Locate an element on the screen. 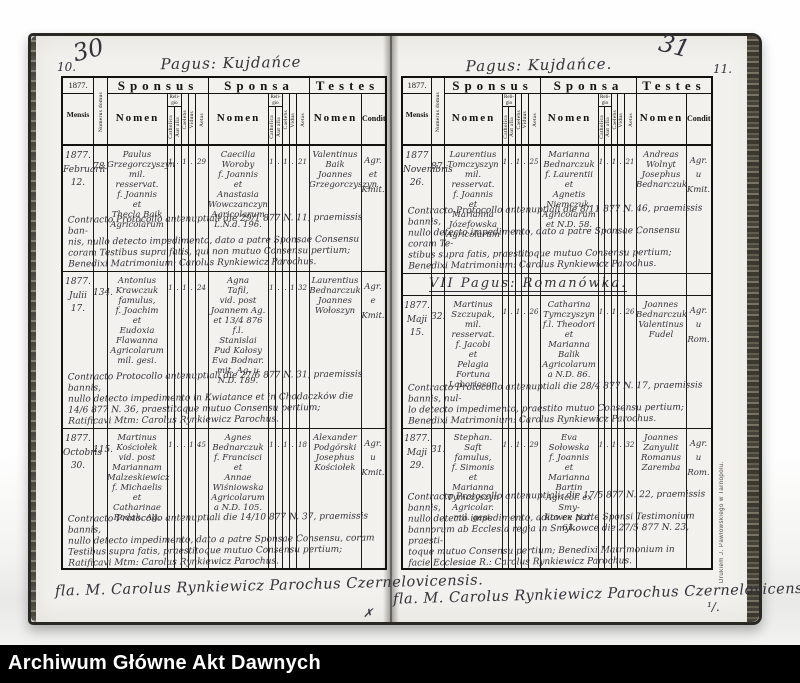 The height and width of the screenshot is (683, 800). header-caelebs-sponsa: Caelebs is located at coordinates (614, 120).